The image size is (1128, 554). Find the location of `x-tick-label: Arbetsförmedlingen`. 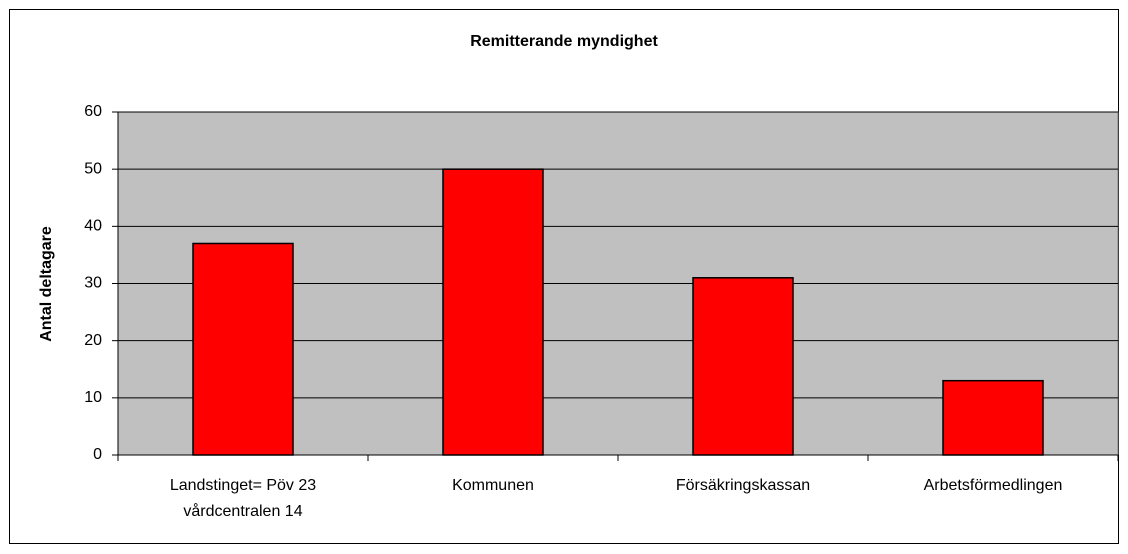

x-tick-label: Arbetsförmedlingen is located at coordinates (993, 485).